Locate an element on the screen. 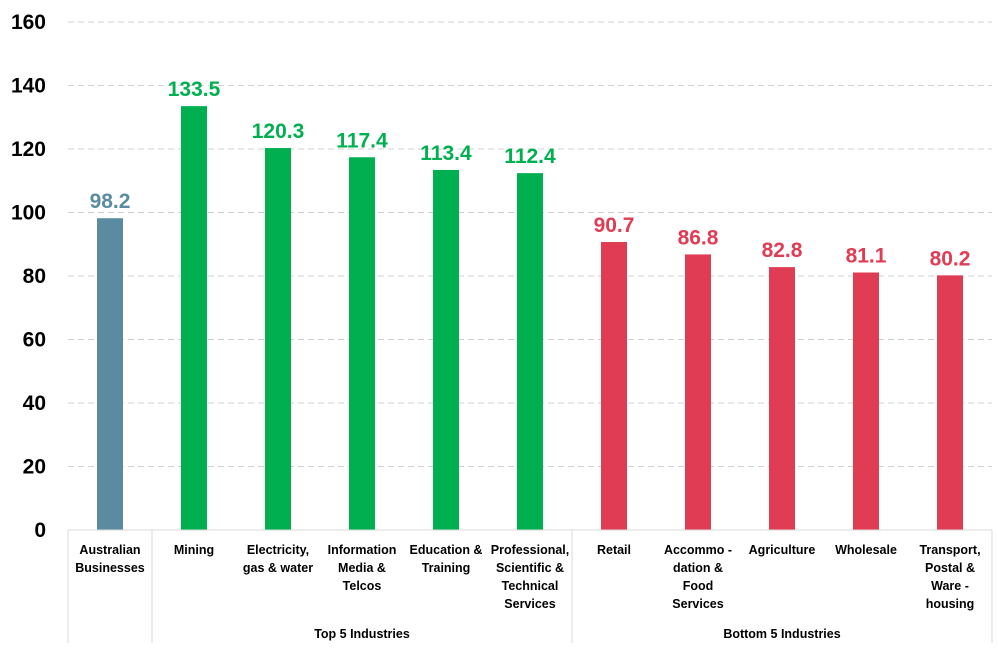 The height and width of the screenshot is (650, 998). value-label: 98.2 is located at coordinates (110, 201).